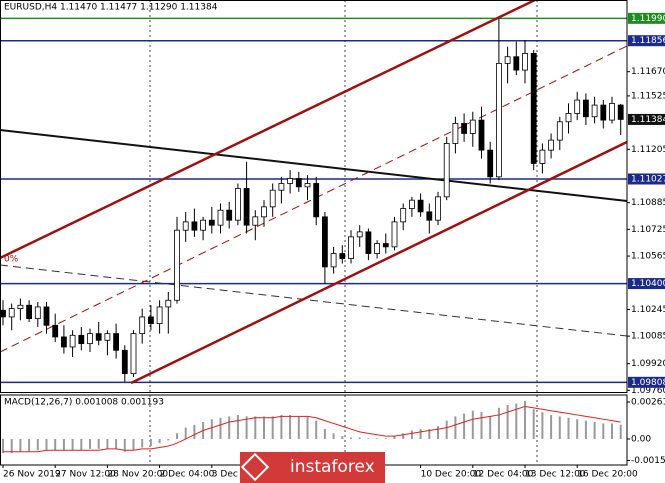 The height and width of the screenshot is (483, 665). I want to click on level-label: 1.11856, so click(648, 41).